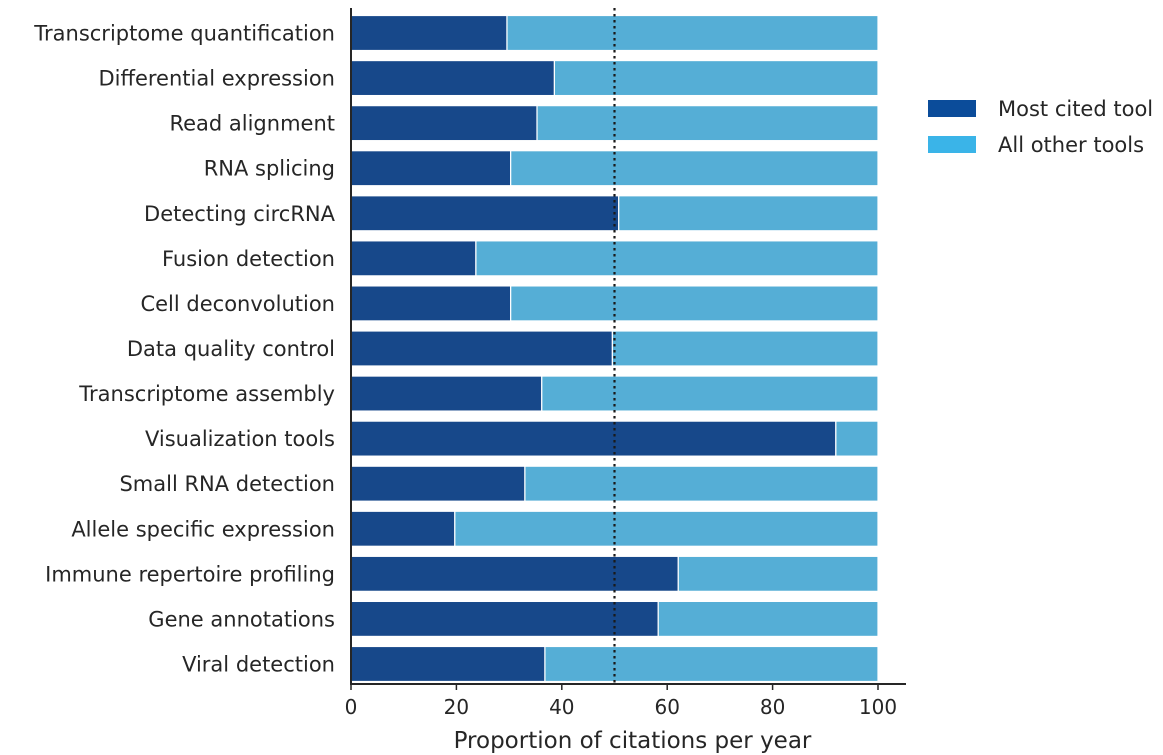 The height and width of the screenshot is (755, 1163). Describe the element at coordinates (1071, 145) in the screenshot. I see `legend-label: All other tools` at that location.